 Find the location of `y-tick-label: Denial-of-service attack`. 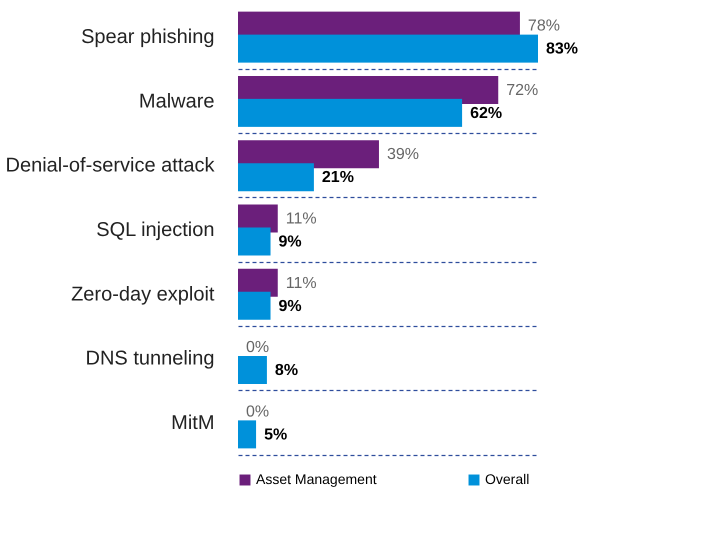

y-tick-label: Denial-of-service attack is located at coordinates (111, 165).